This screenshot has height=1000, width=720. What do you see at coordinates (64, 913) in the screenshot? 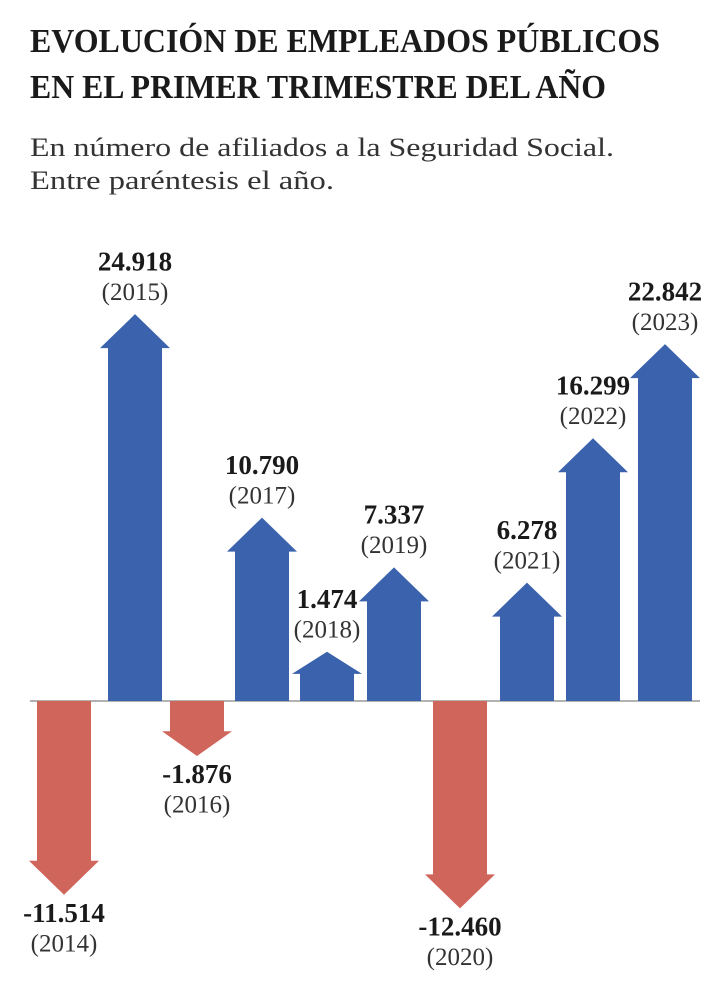
I see `value-label: -11.514` at bounding box center [64, 913].